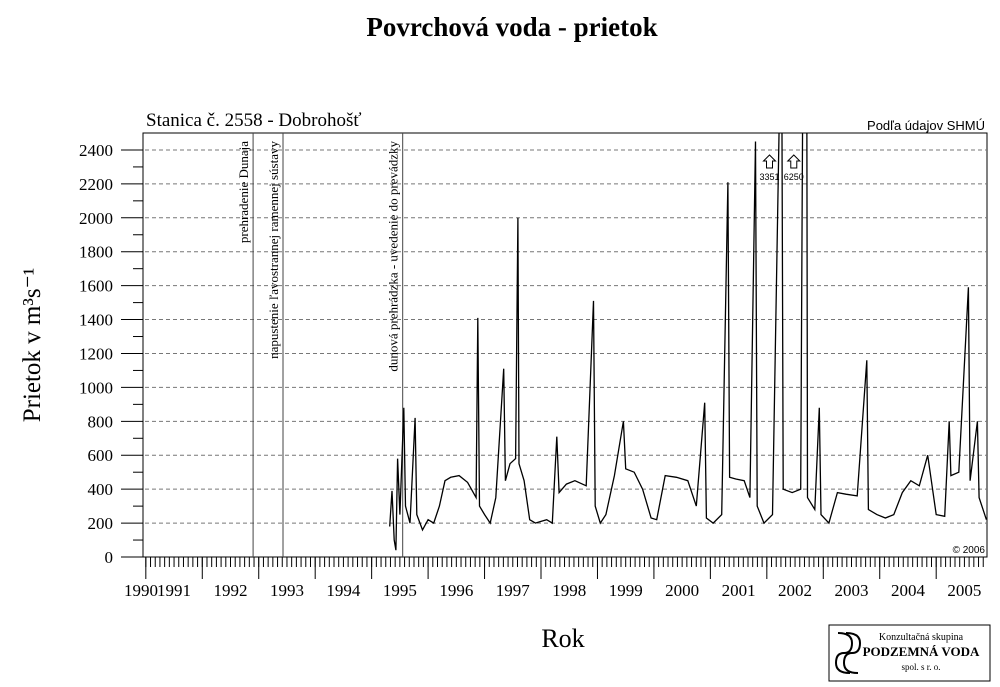 This screenshot has width=1000, height=687. I want to click on x-tick-label: 1998, so click(569, 590).